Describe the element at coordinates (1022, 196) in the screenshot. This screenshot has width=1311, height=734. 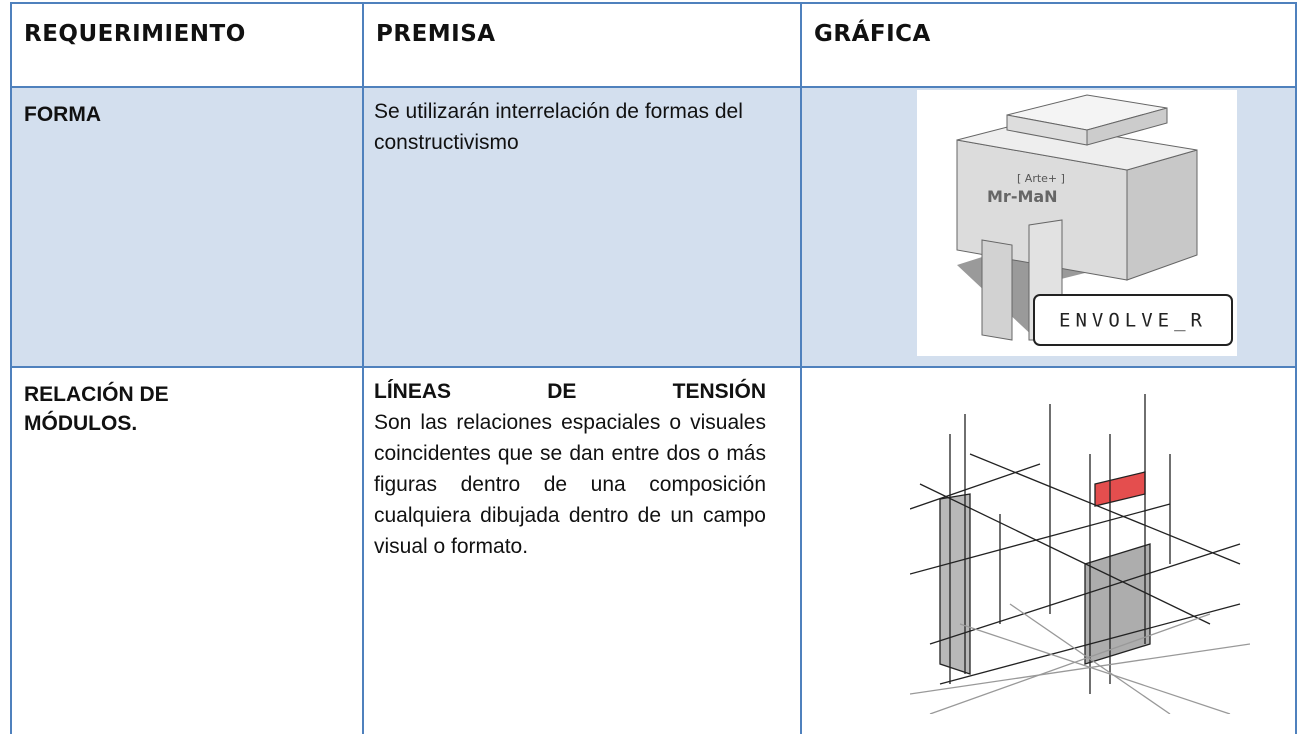
I see `svg-text: Mr-MaN` at that location.